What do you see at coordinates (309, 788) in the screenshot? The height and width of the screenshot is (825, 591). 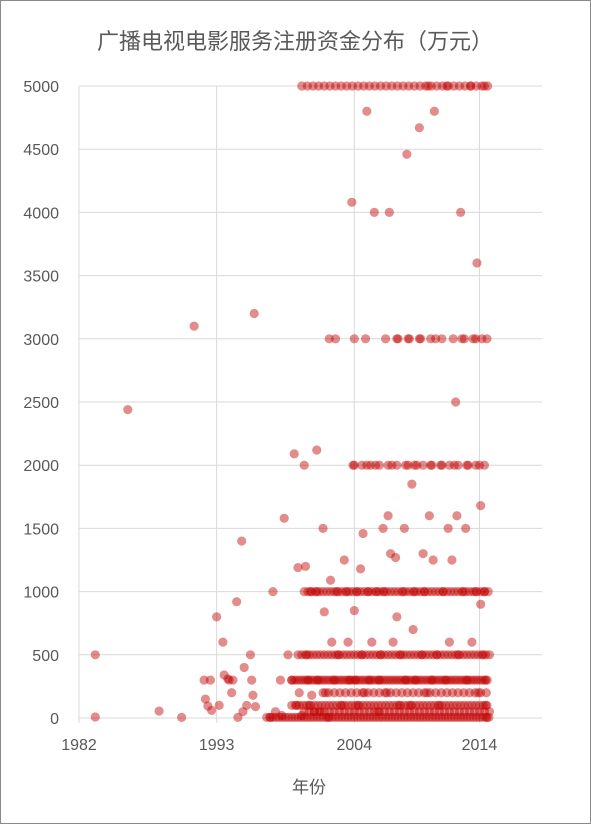 I see `x-axis-label: 年份` at bounding box center [309, 788].